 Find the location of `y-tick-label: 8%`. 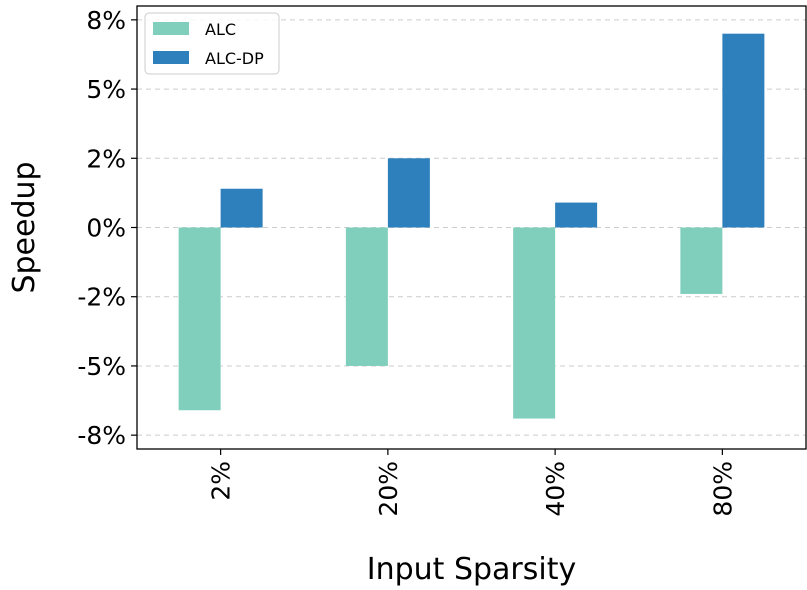

y-tick-label: 8% is located at coordinates (106, 20).